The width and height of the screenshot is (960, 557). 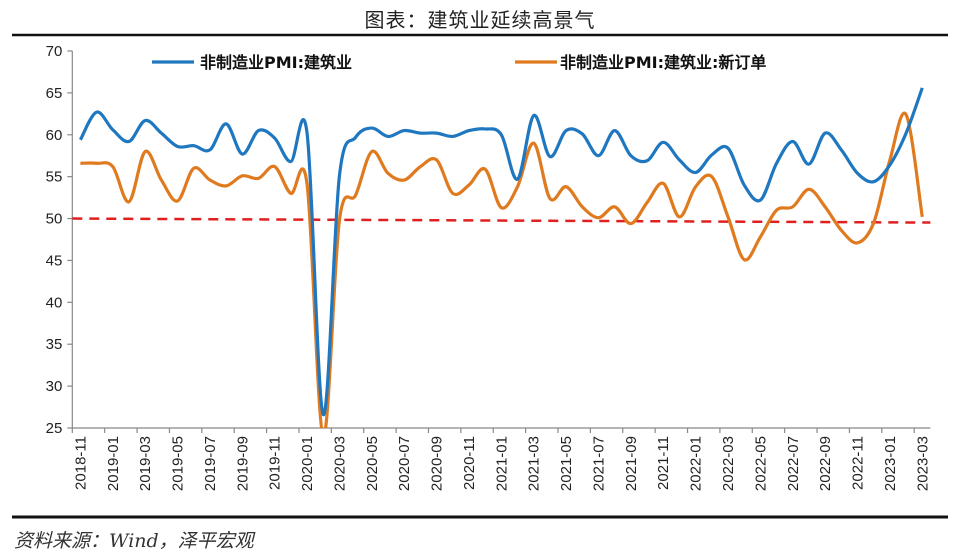 What do you see at coordinates (404, 463) in the screenshot?
I see `x-tick-label: 2020-07` at bounding box center [404, 463].